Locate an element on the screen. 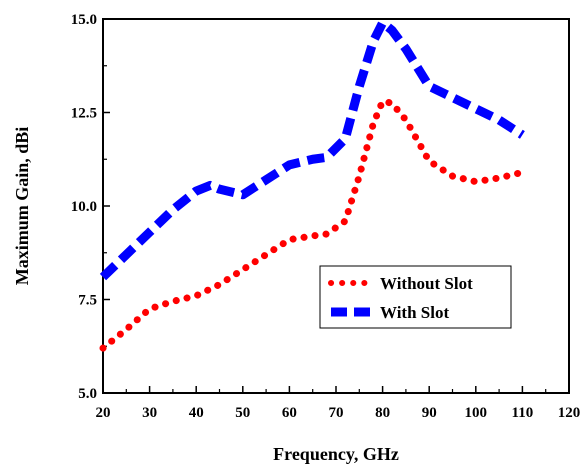 The width and height of the screenshot is (585, 465). x-tick-label: 40 is located at coordinates (196, 413).